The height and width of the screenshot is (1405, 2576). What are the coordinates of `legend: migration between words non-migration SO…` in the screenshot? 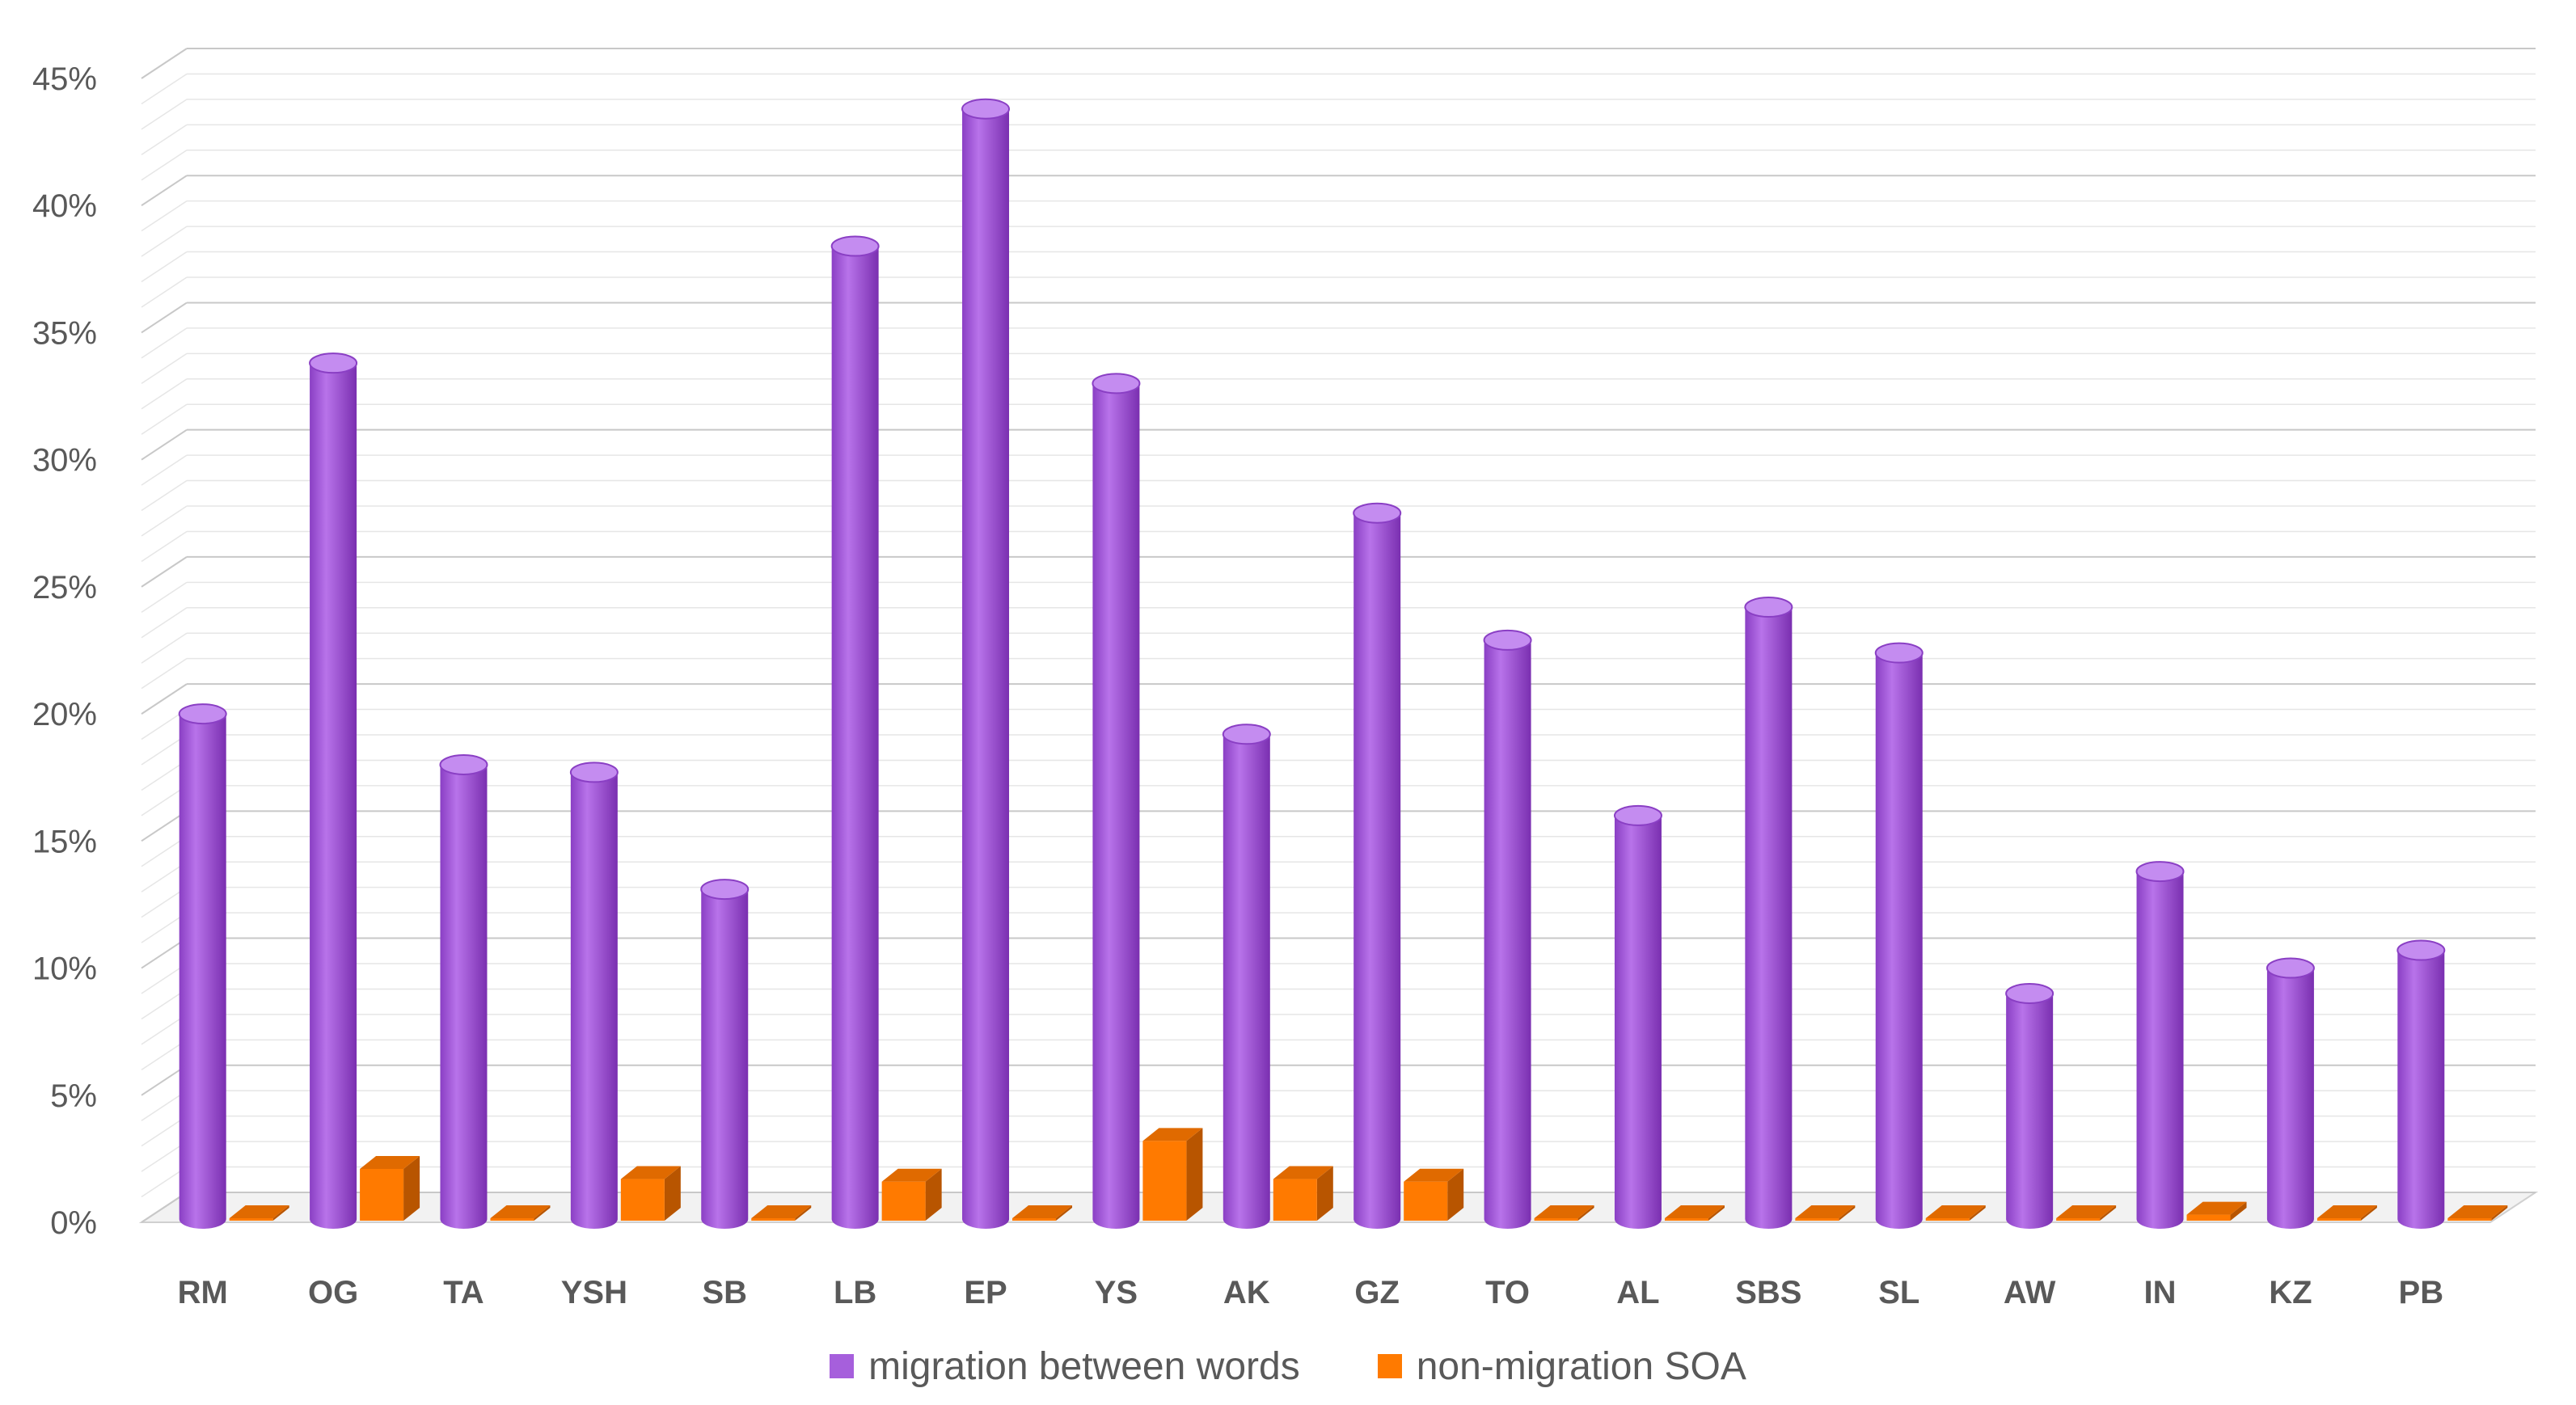 It's located at (1288, 1366).